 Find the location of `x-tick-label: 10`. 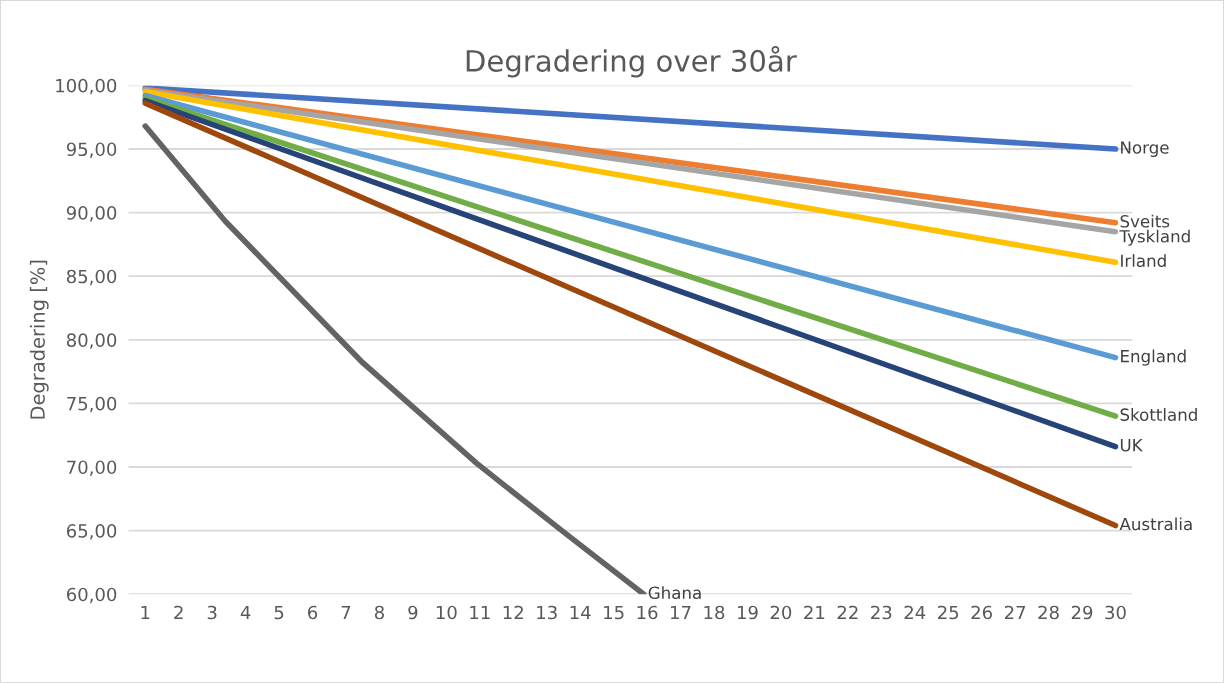

x-tick-label: 10 is located at coordinates (446, 612).